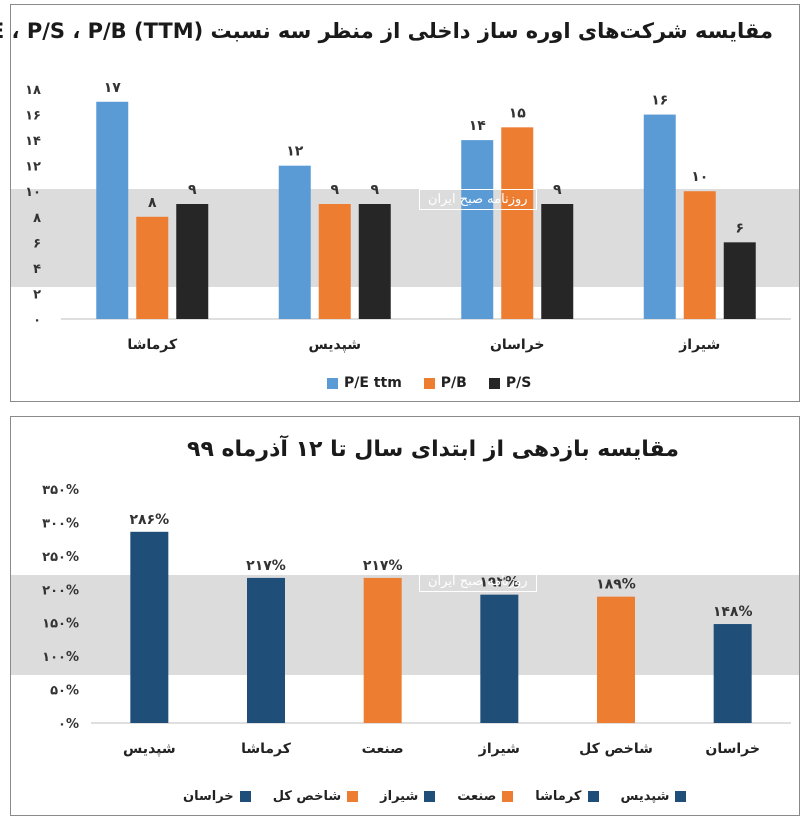 The image size is (810, 824). I want to click on data-label: ۱۶, so click(659, 101).